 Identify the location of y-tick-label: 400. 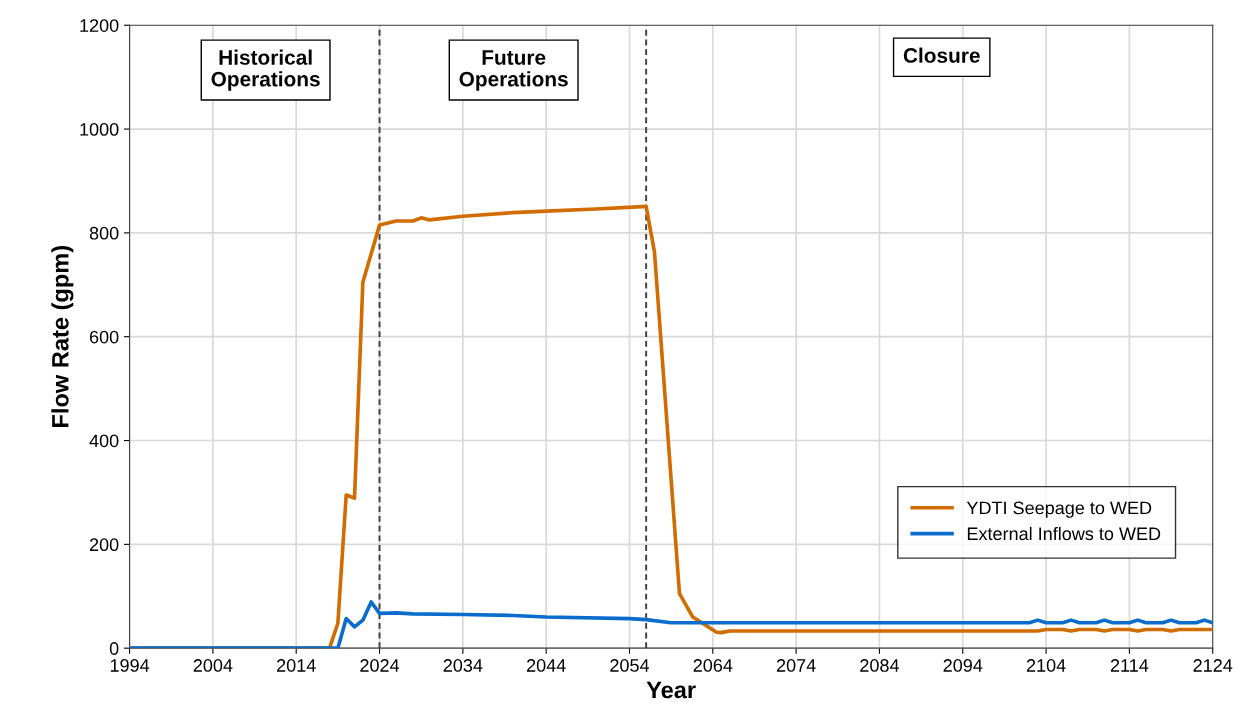
(104, 441).